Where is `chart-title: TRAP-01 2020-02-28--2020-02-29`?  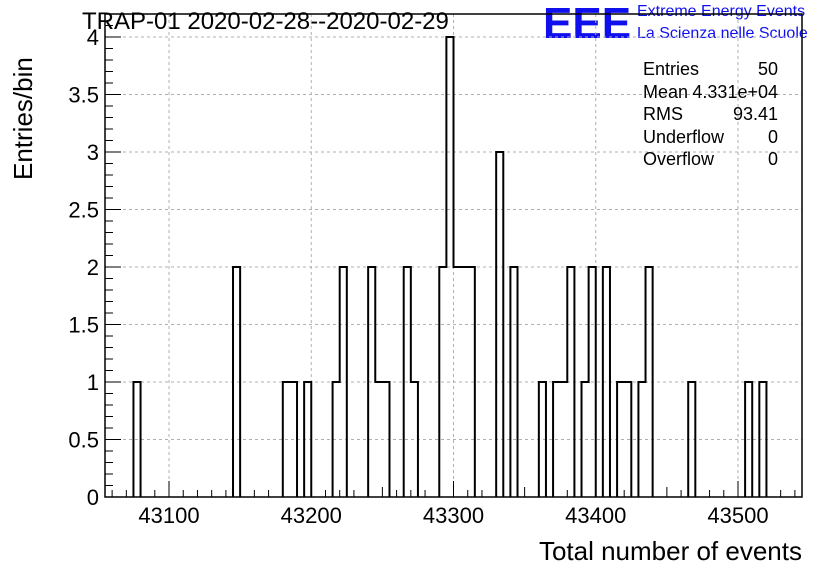 chart-title: TRAP-01 2020-02-28--2020-02-29 is located at coordinates (265, 21).